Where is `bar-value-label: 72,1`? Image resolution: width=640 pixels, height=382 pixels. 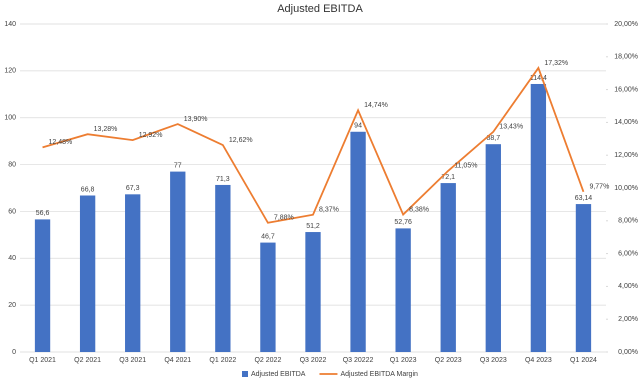 bar-value-label: 72,1 is located at coordinates (448, 177).